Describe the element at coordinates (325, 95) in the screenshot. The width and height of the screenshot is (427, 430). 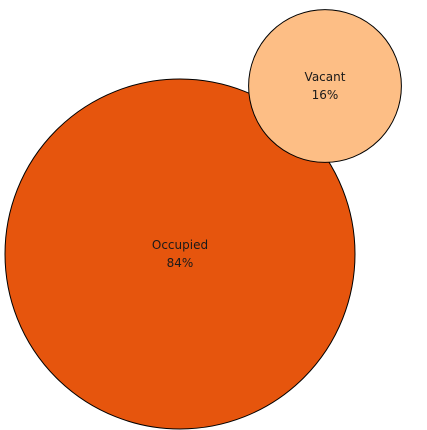
I see `bubble-value-label-vacant: 16%` at that location.